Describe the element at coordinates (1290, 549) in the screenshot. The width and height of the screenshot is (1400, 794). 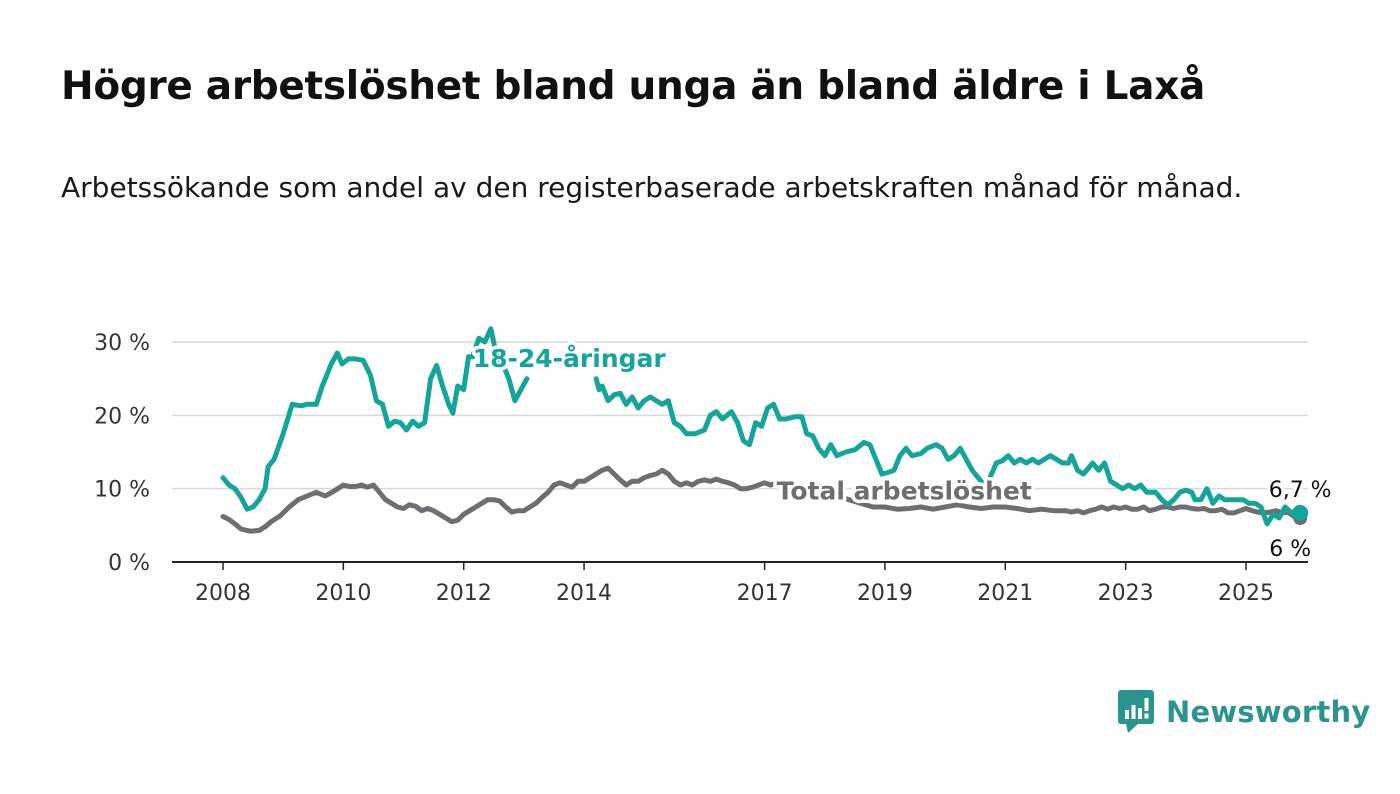
I see `end-label-total: 6 %` at that location.